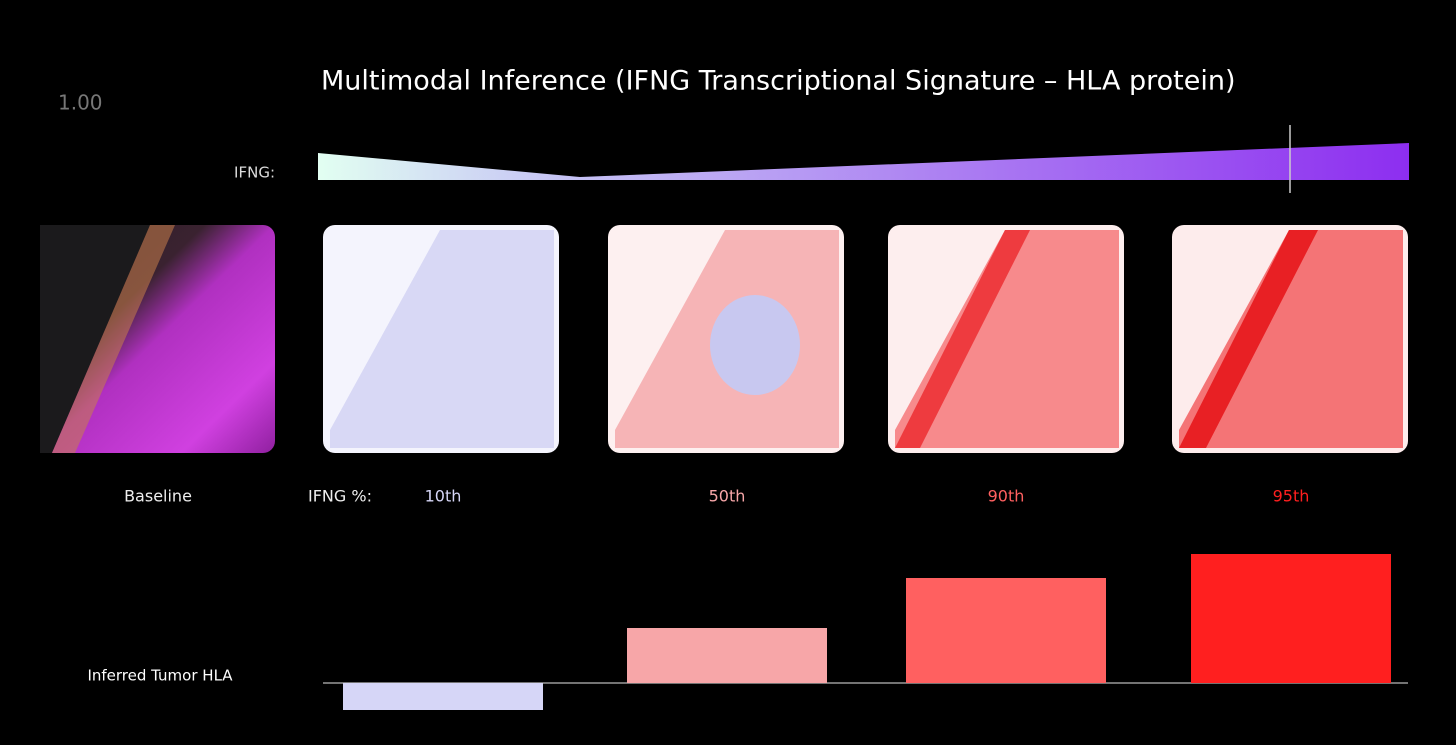  What do you see at coordinates (80, 103) in the screenshot?
I see `counter: 1.00` at bounding box center [80, 103].